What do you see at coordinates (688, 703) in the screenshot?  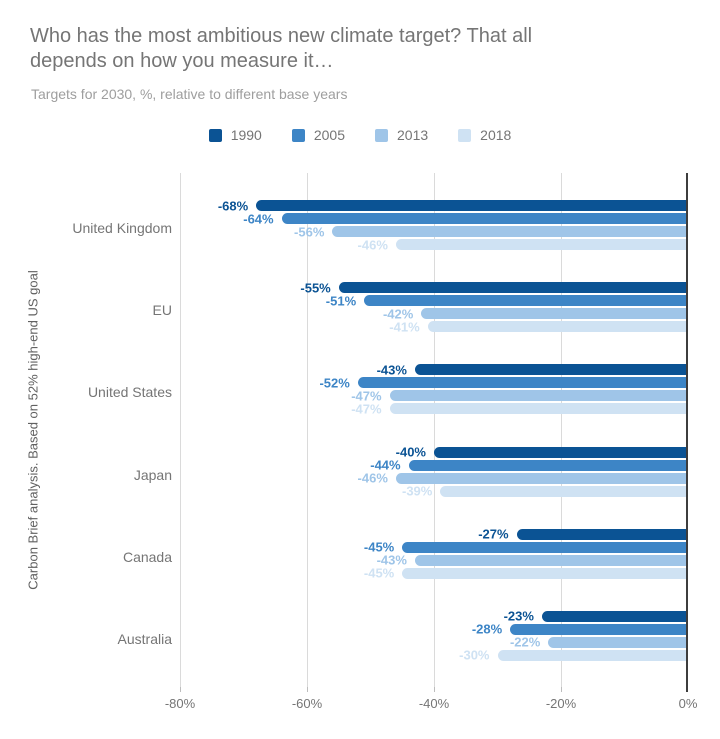 I see `x-tick-label: 0%` at bounding box center [688, 703].